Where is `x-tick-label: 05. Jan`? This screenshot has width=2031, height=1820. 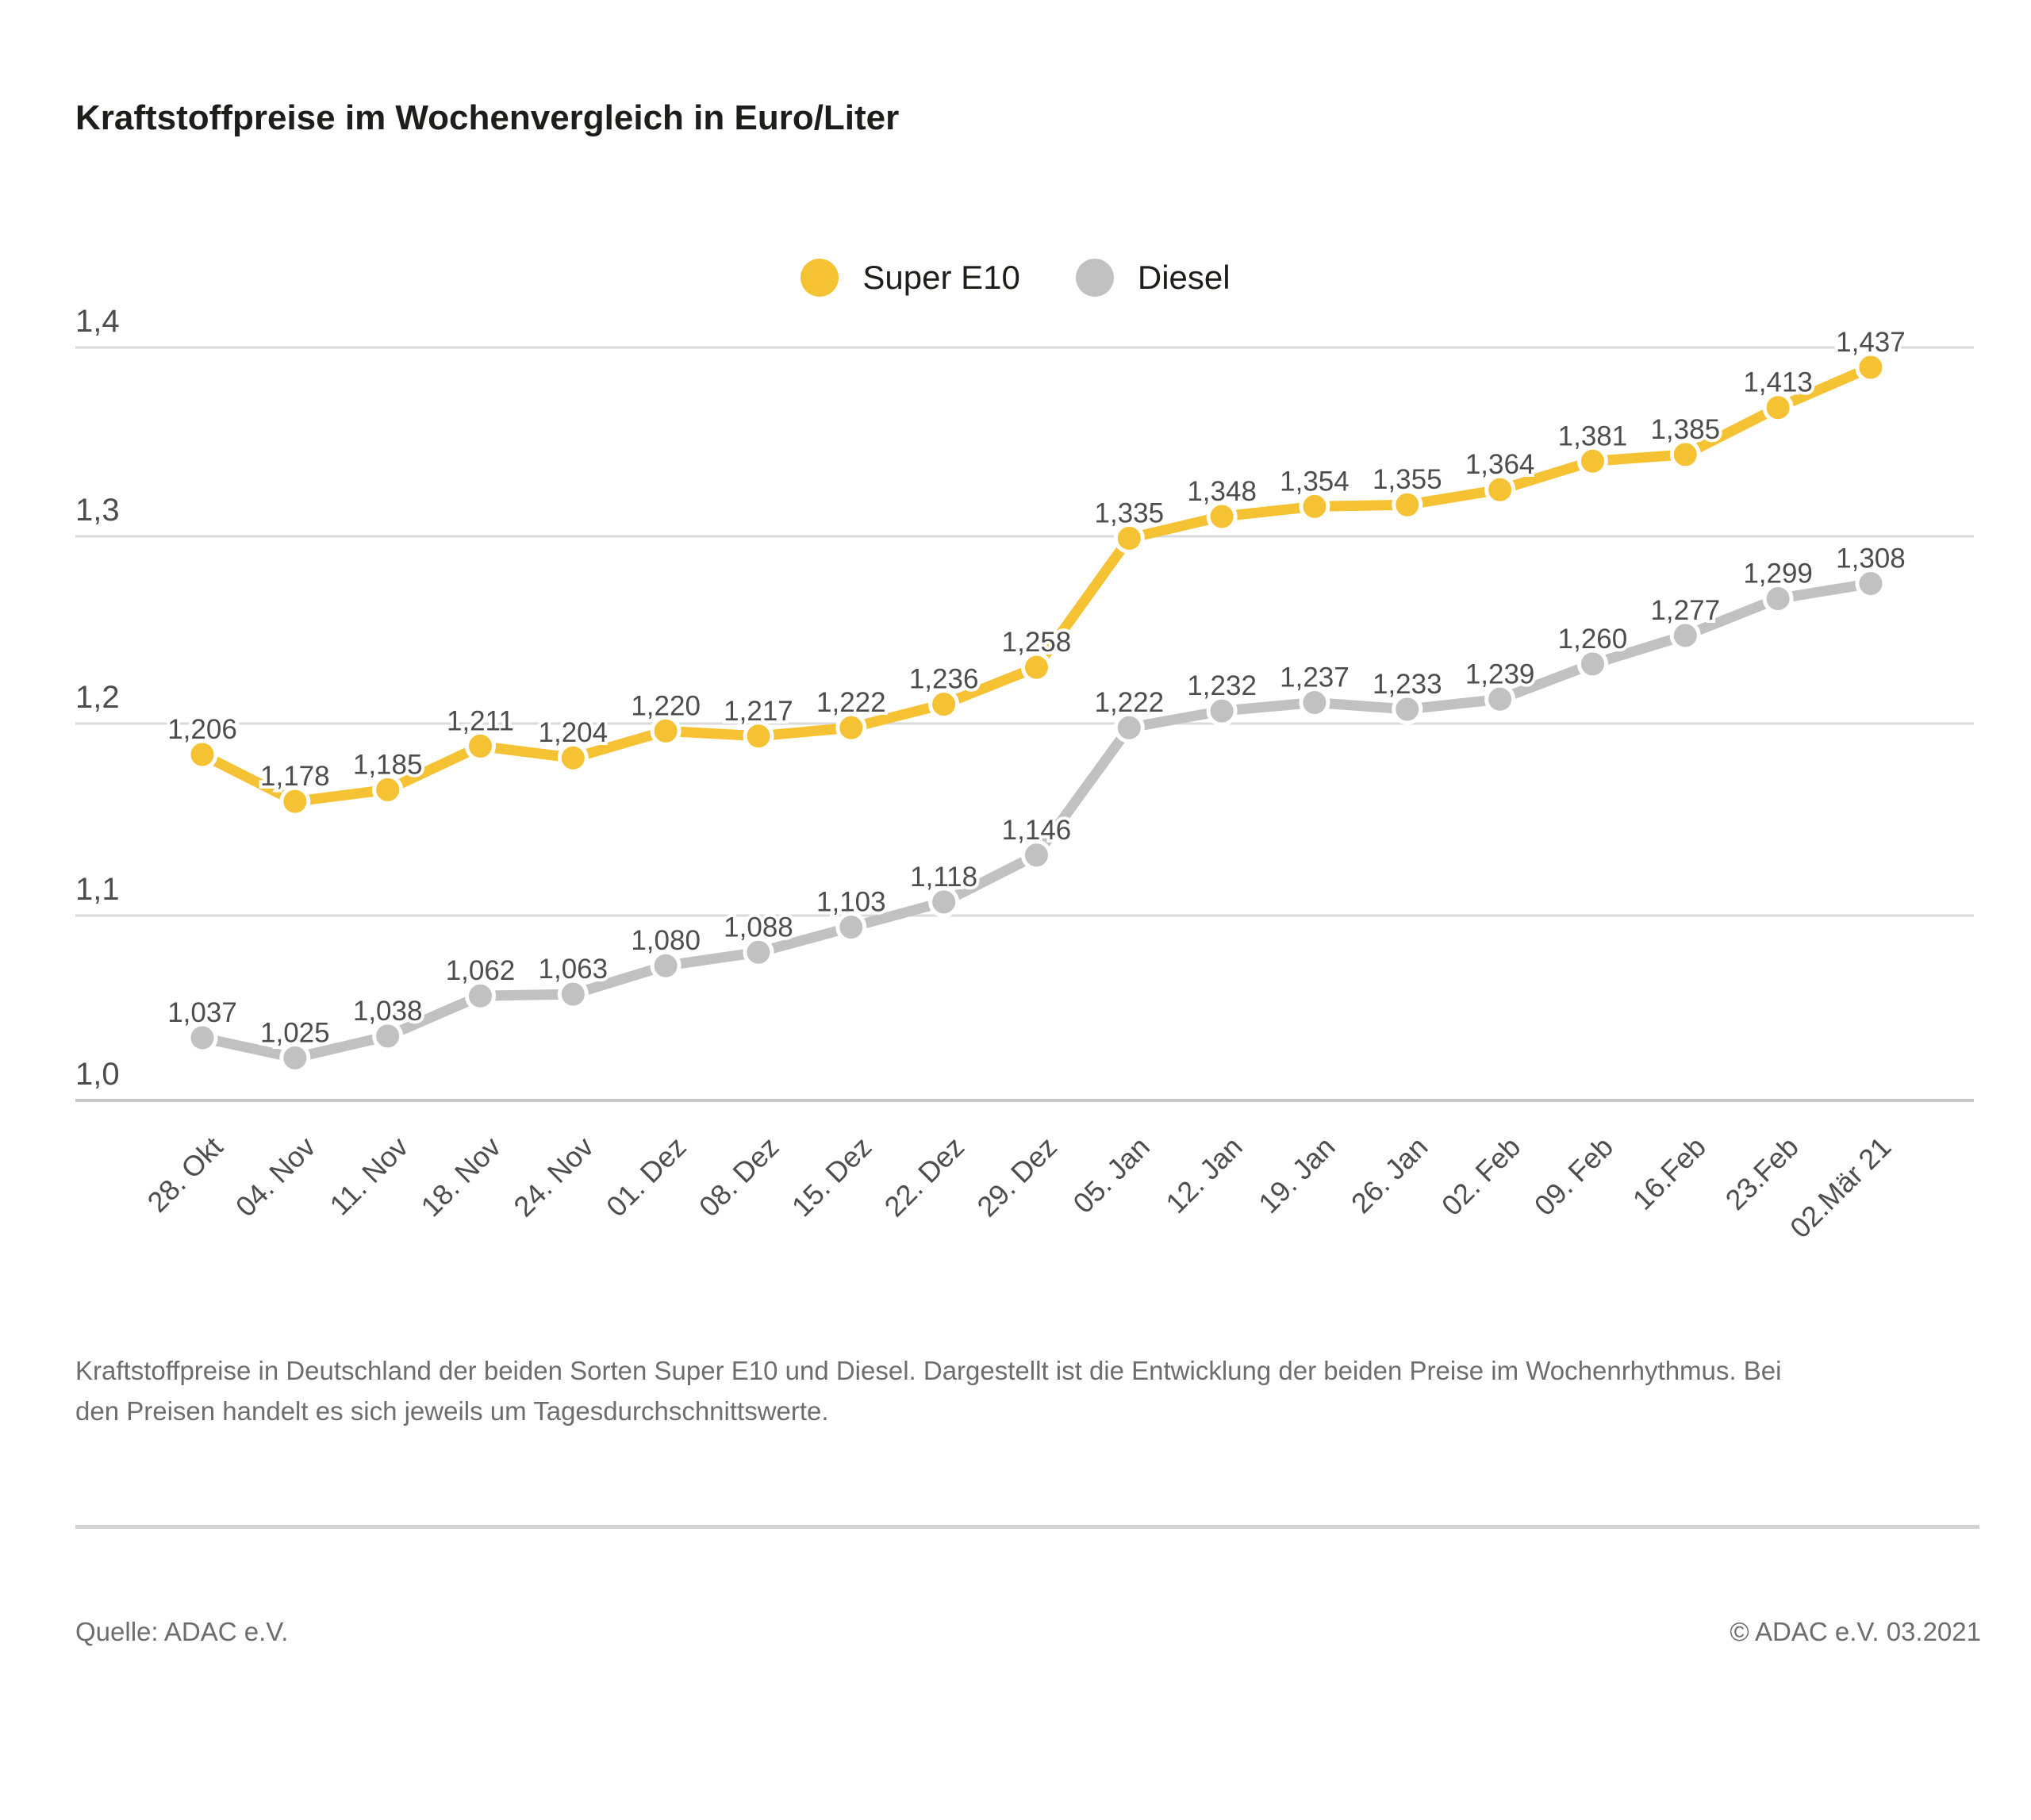
x-tick-label: 05. Jan is located at coordinates (1110, 1175).